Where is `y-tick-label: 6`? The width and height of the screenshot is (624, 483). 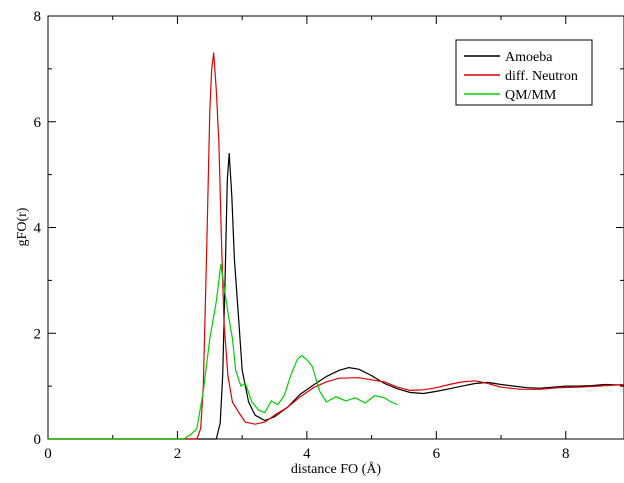
y-tick-label: 6 is located at coordinates (38, 123).